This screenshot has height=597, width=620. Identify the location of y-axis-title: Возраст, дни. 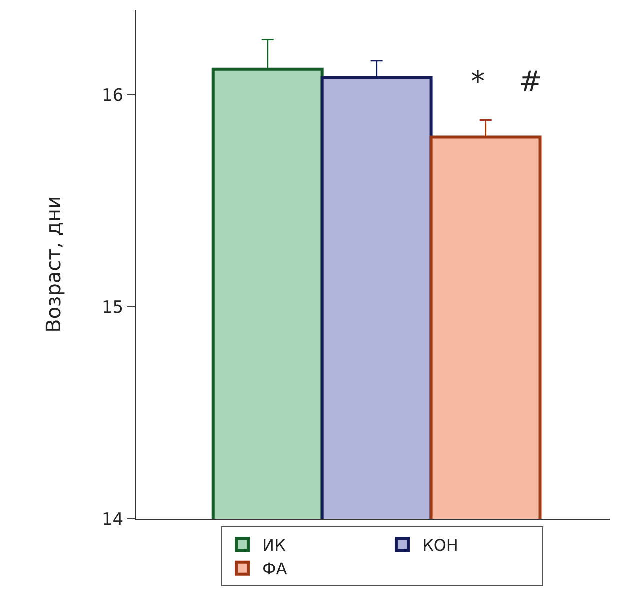
(53, 264).